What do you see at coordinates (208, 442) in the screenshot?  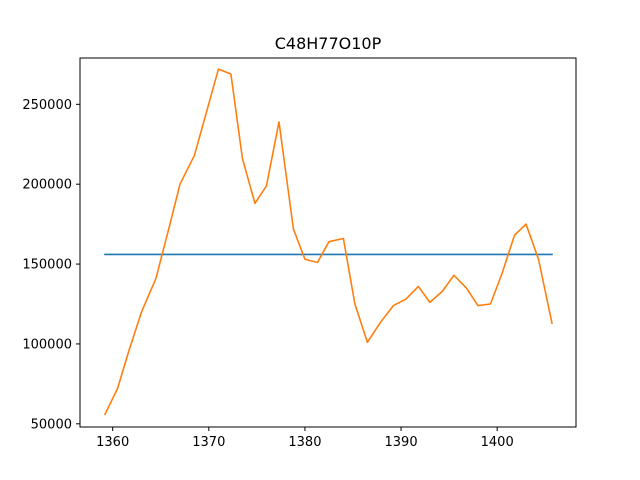 I see `x-tick-label: 1370` at bounding box center [208, 442].